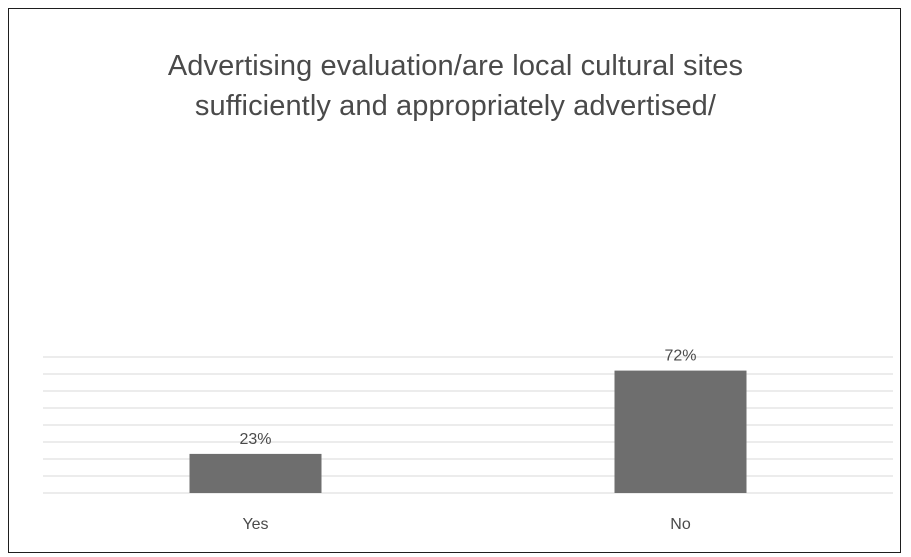  Describe the element at coordinates (680, 431) in the screenshot. I see `bar-no` at that location.